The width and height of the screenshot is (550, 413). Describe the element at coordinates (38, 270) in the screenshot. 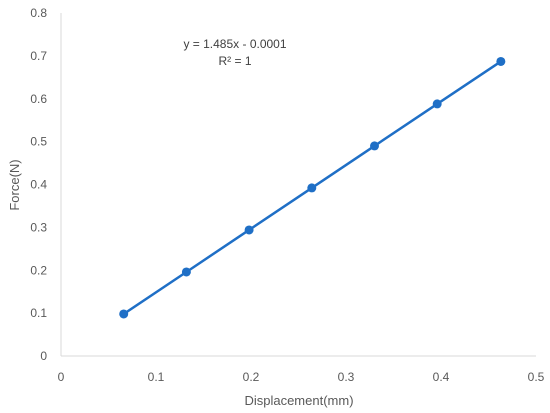

I see `y-tick-label: 0.2` at that location.